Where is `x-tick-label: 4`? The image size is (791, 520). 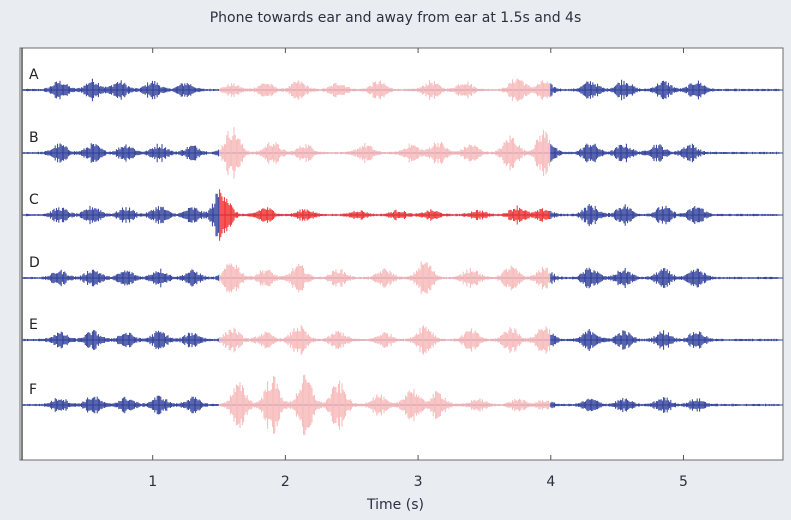 x-tick-label: 4 is located at coordinates (550, 482).